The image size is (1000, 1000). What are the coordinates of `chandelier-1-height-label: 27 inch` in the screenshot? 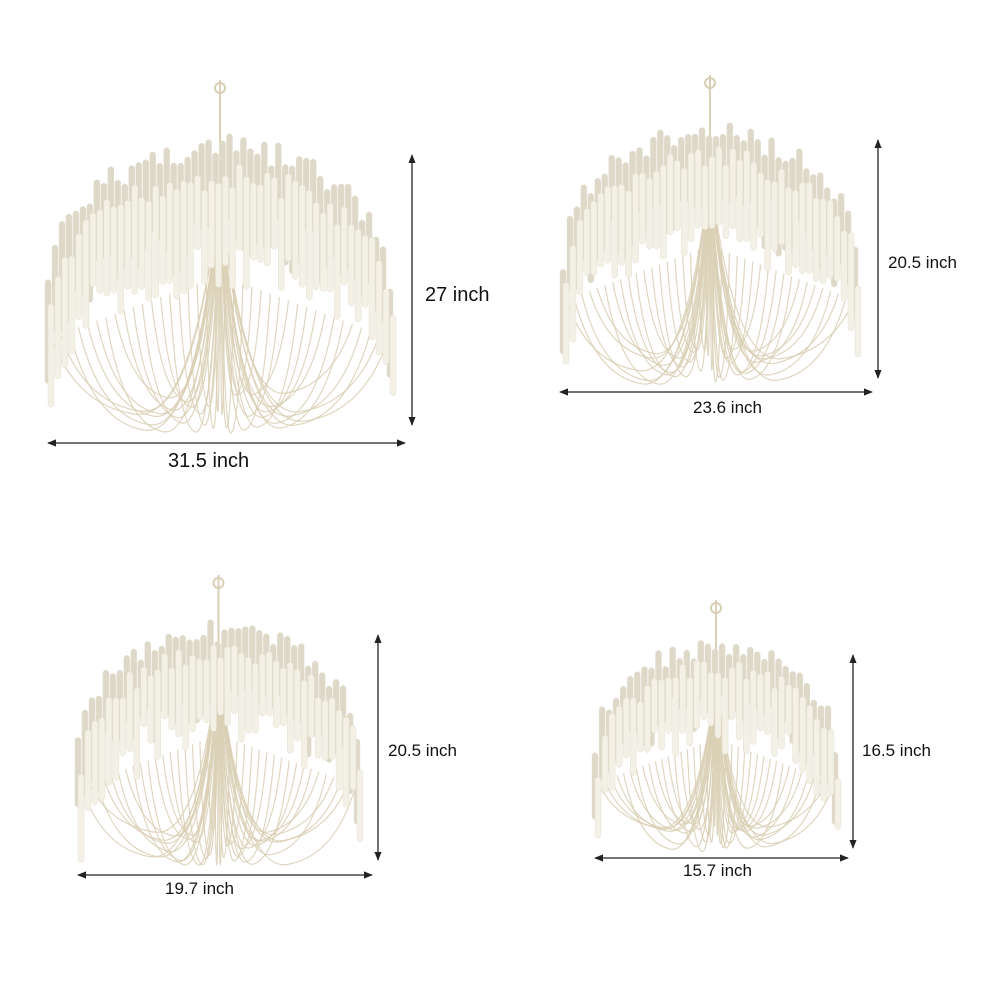 It's located at (457, 295).